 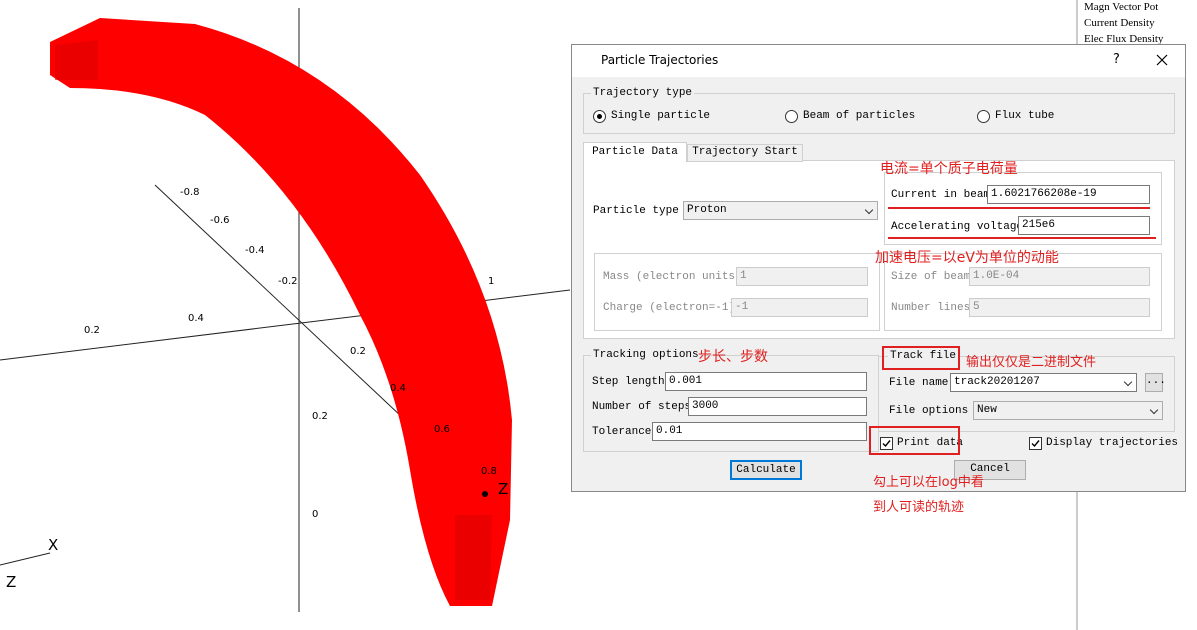 I want to click on label: Number lines, so click(x=931, y=308).